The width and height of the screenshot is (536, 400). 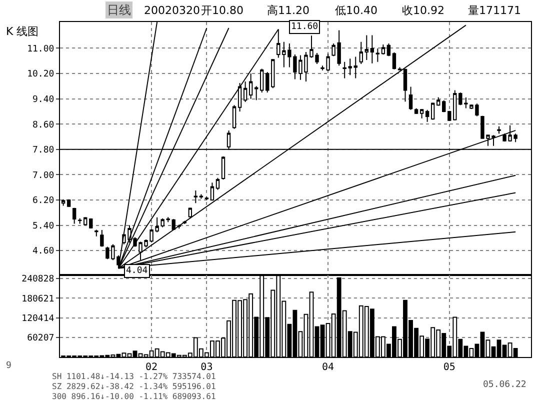 What do you see at coordinates (134, 386) in the screenshot?
I see `text: SZ 2829.62↓-38.42 -1.34% 595196.01` at bounding box center [134, 386].